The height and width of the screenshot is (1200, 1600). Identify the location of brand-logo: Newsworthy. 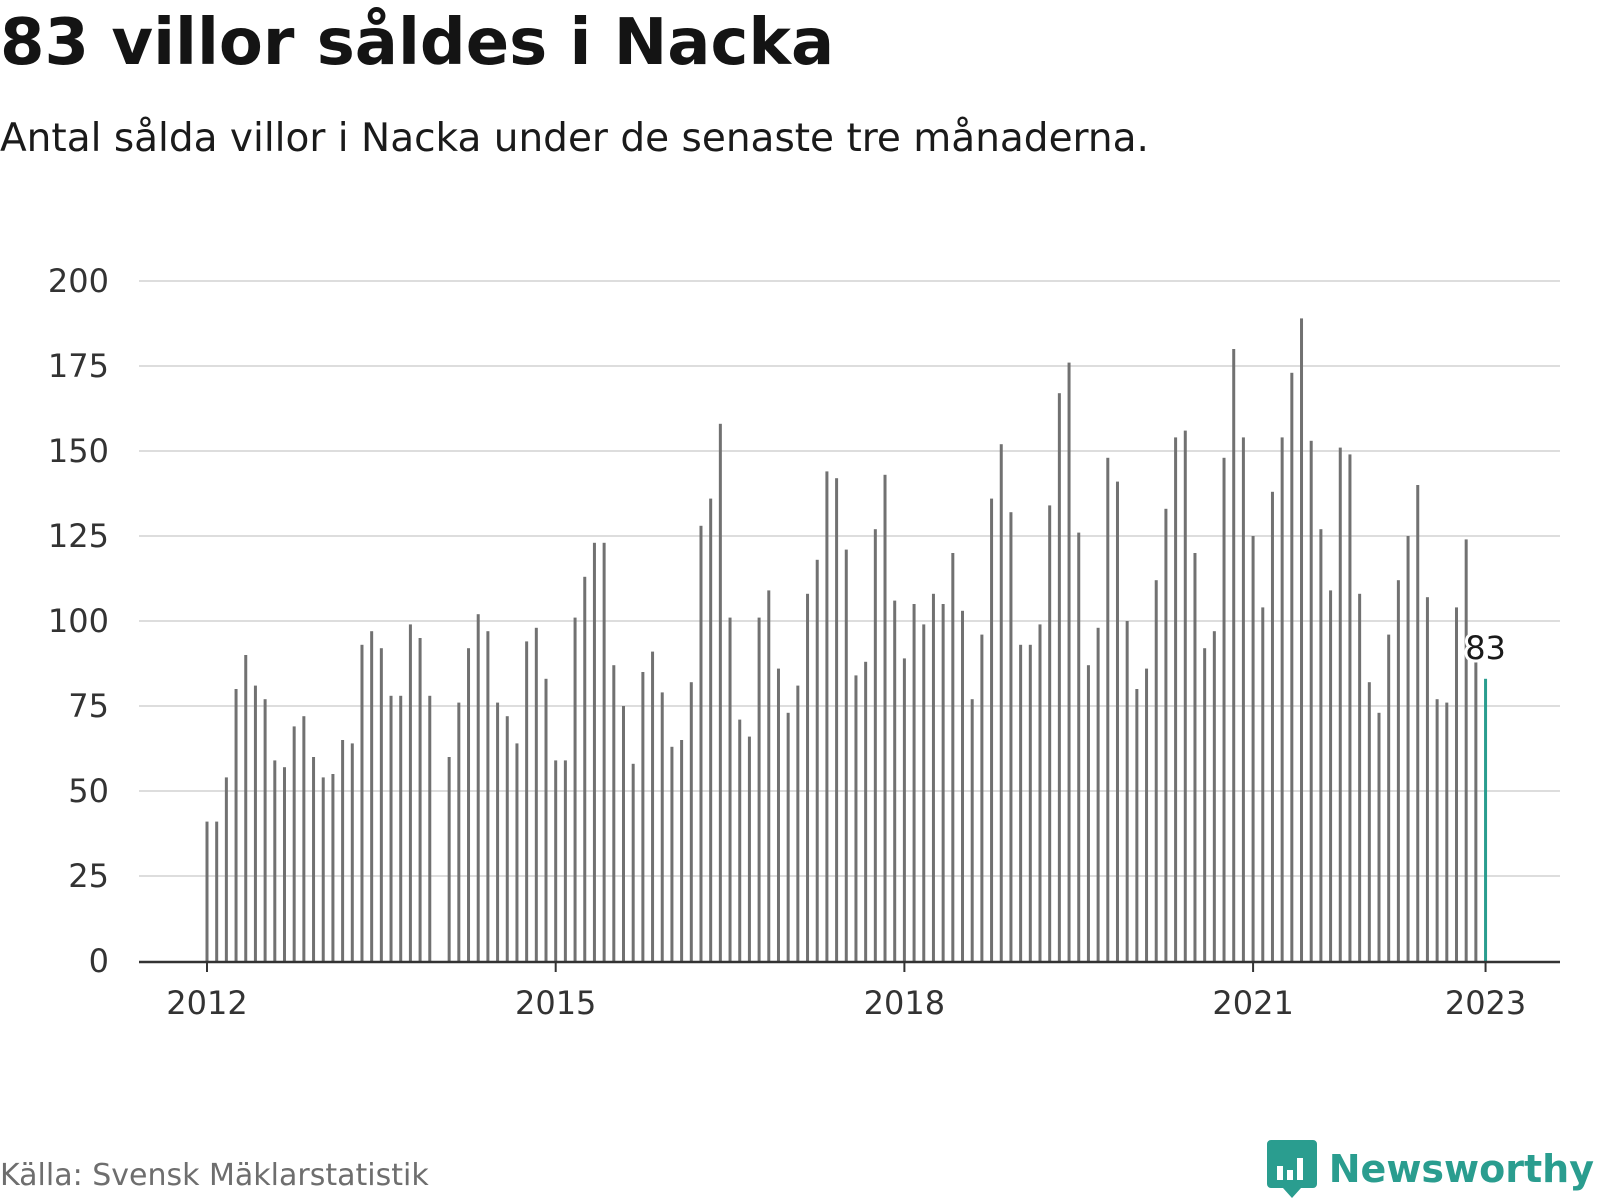
(1430, 1169).